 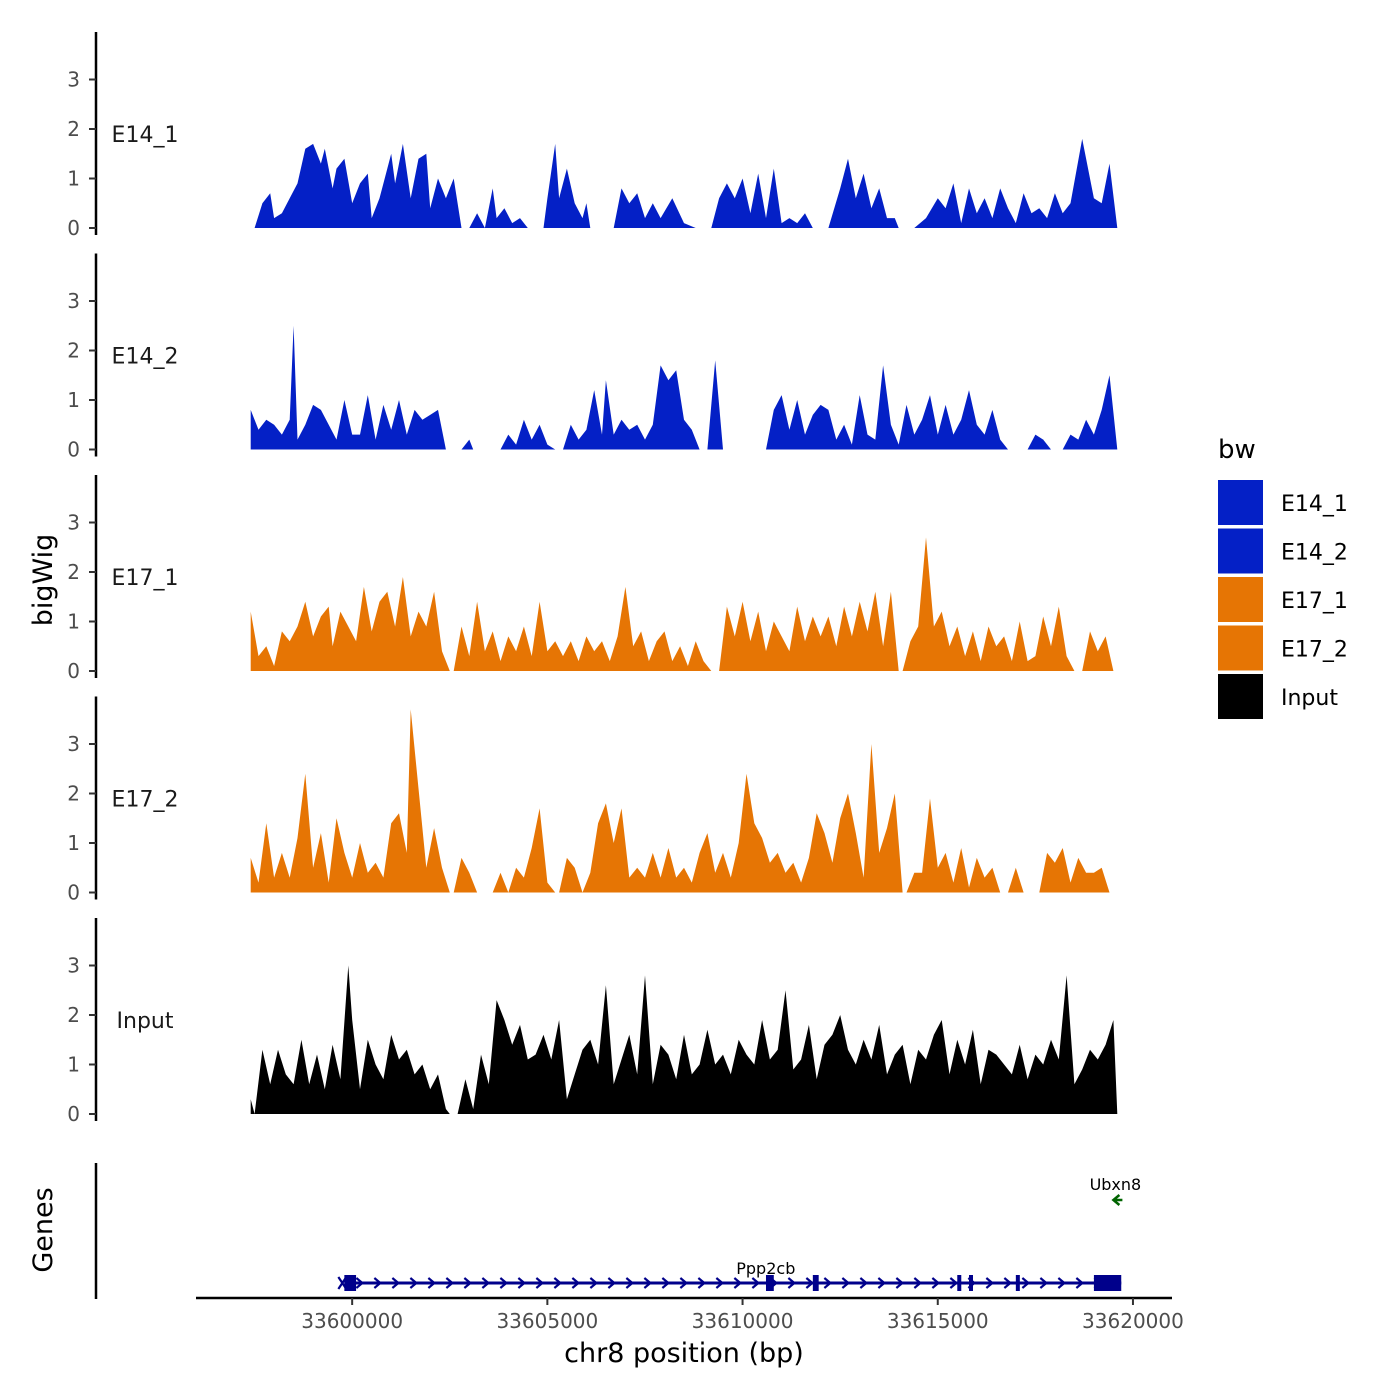 I want to click on x-tick-label: 33610000, so click(x=743, y=1321).